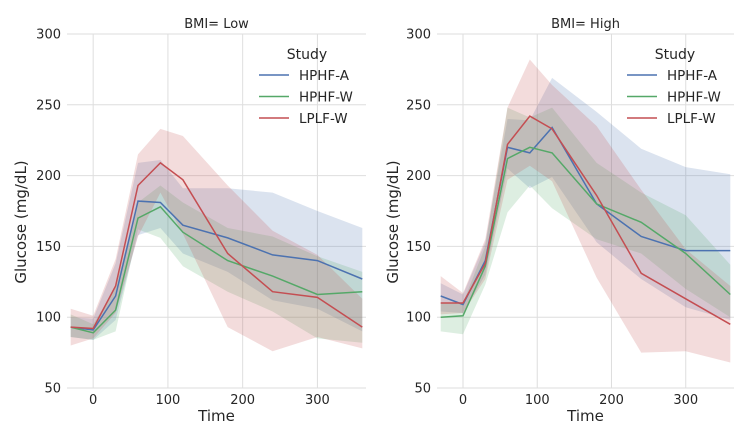  I want to click on series-line-hphf-a, so click(216, 265).